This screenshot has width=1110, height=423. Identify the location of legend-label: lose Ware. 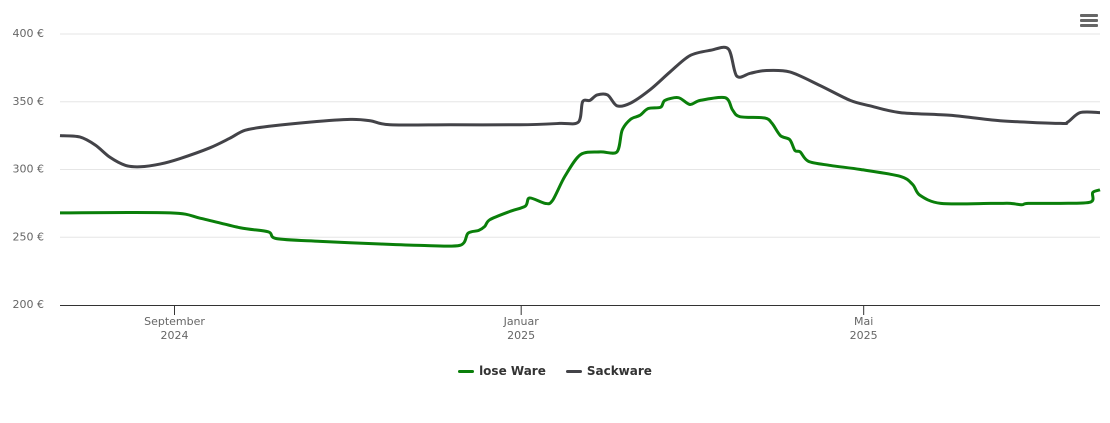
(512, 371).